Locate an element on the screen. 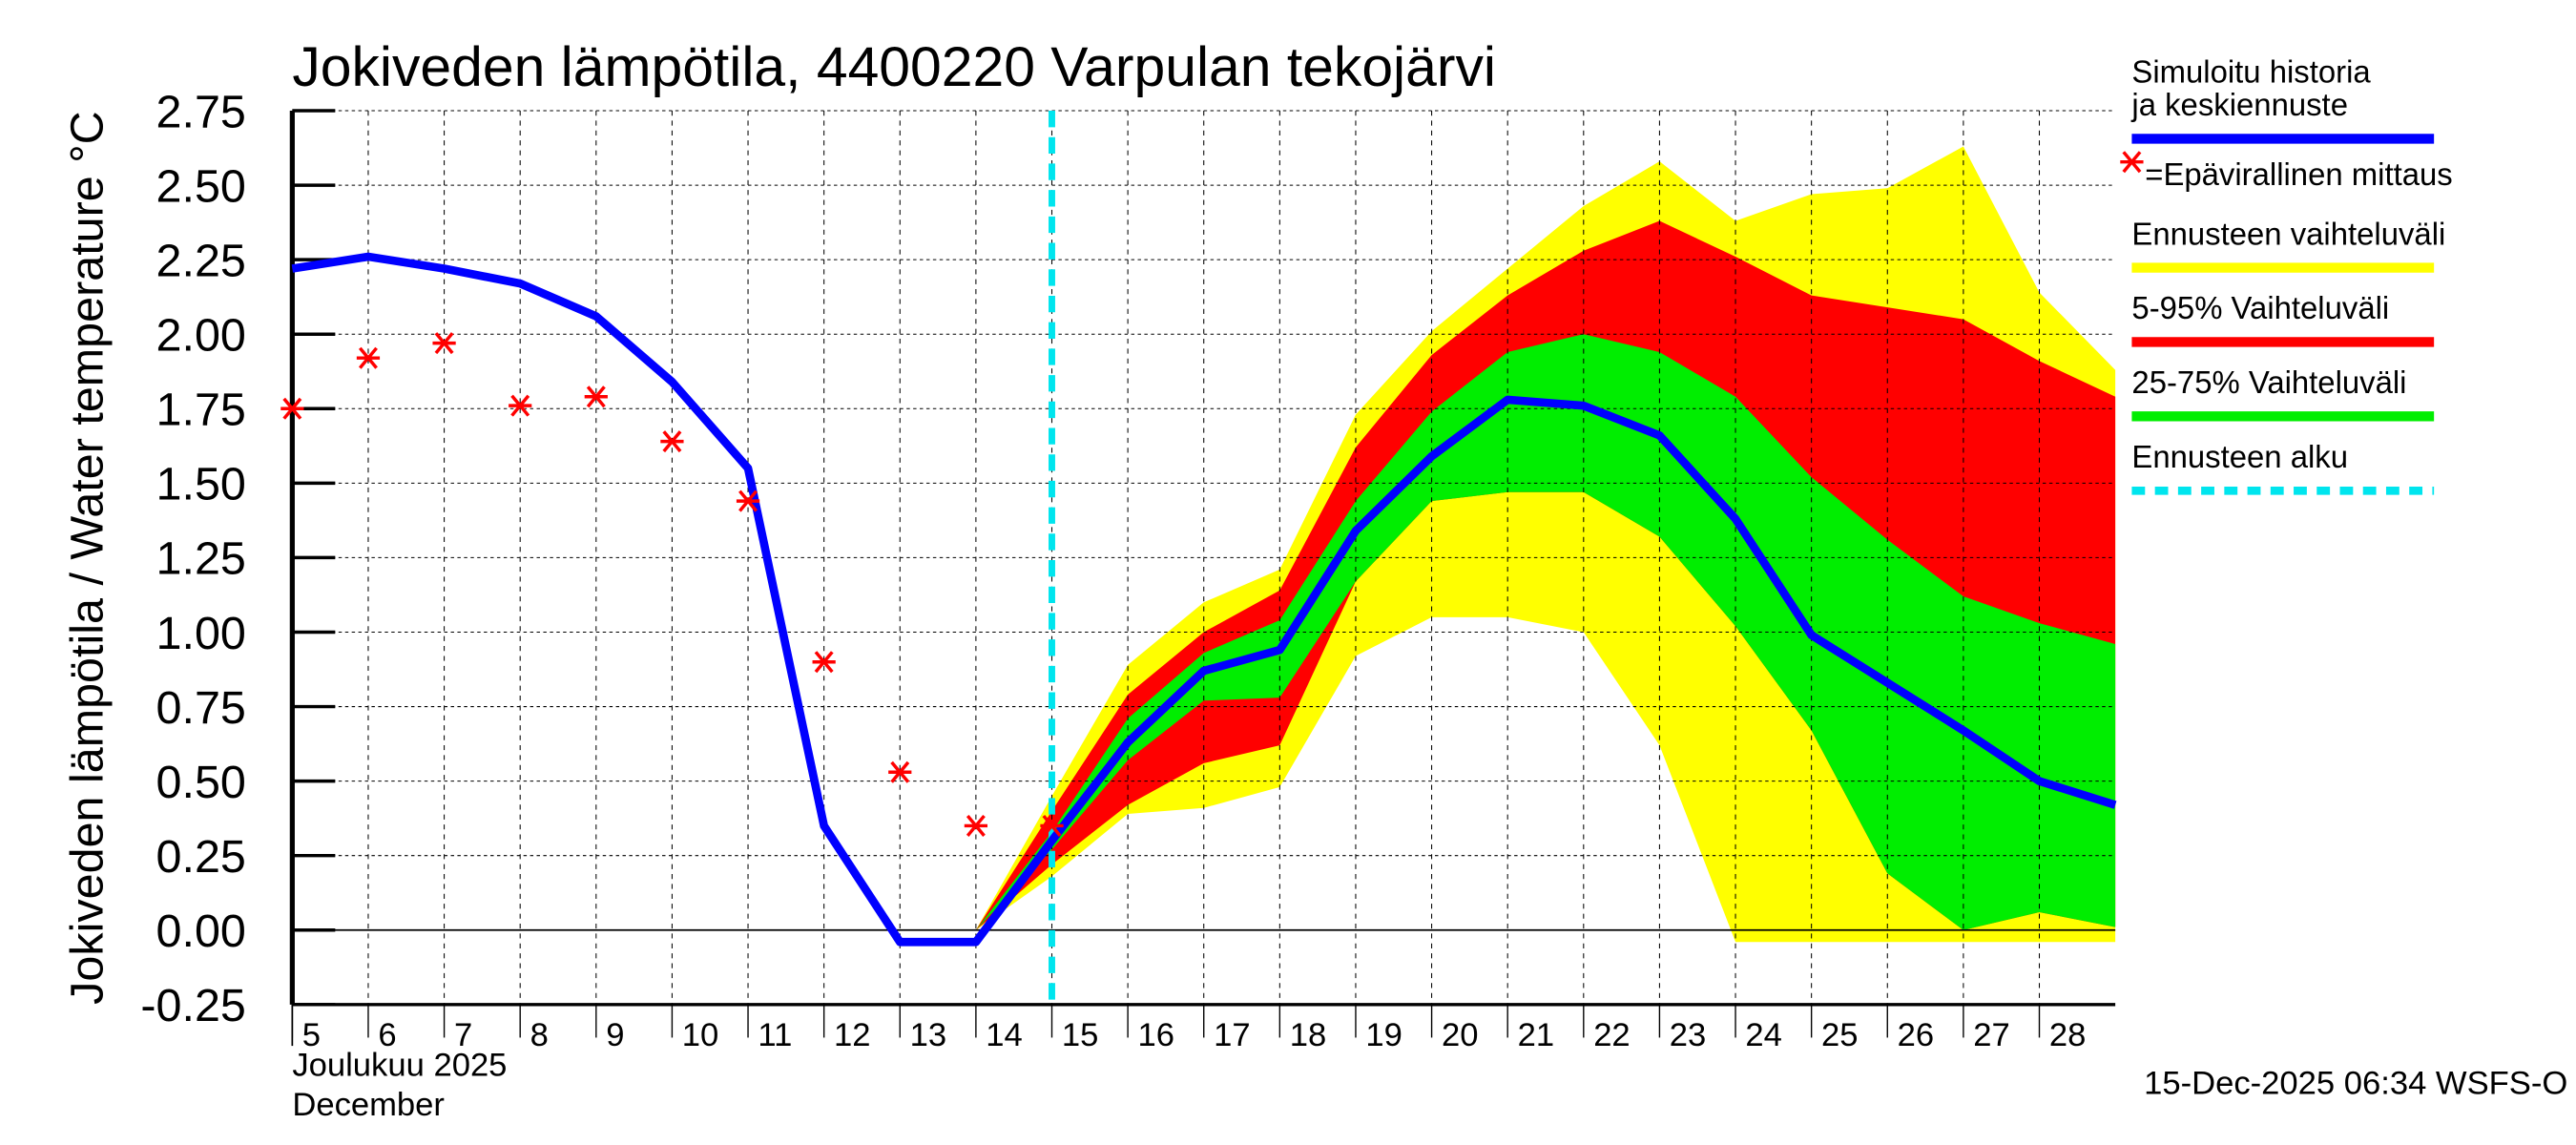  ytick-label: 1.75 is located at coordinates (201, 410).